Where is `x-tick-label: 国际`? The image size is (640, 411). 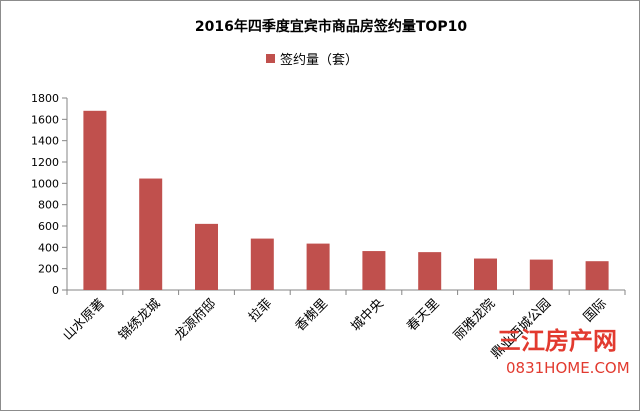
x-tick-label: 国际 is located at coordinates (595, 310).